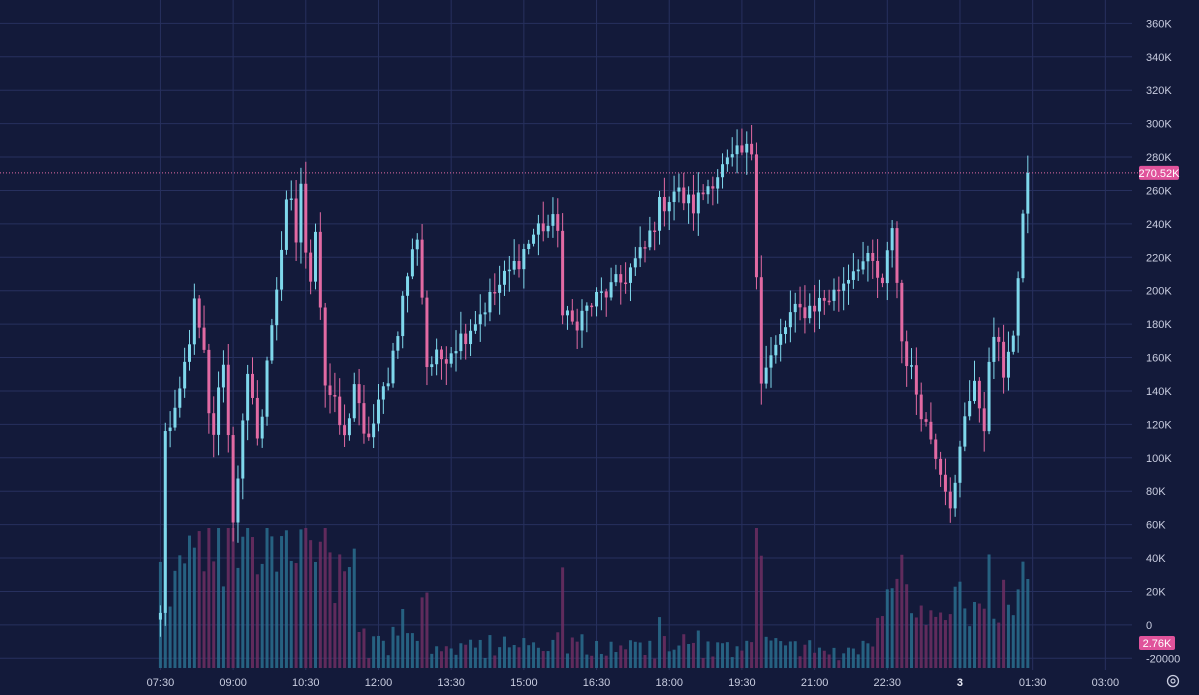 The image size is (1199, 695). I want to click on last-price-badge: 270.52K, so click(1159, 172).